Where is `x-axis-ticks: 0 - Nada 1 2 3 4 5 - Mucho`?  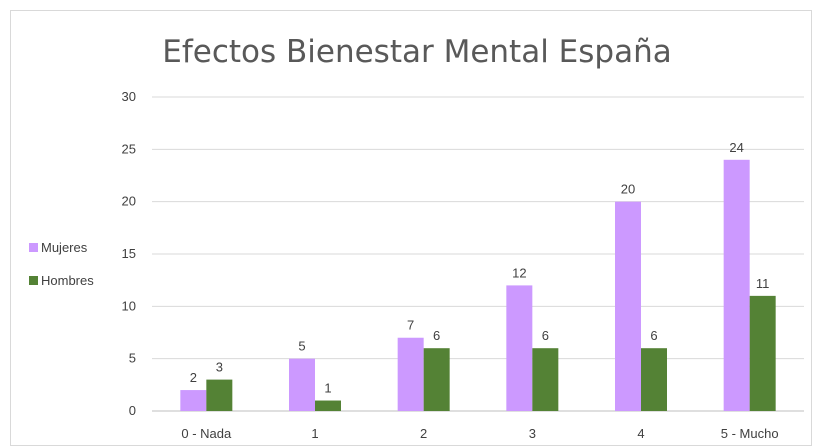 x-axis-ticks: 0 - Nada 1 2 3 4 5 - Mucho is located at coordinates (479, 433).